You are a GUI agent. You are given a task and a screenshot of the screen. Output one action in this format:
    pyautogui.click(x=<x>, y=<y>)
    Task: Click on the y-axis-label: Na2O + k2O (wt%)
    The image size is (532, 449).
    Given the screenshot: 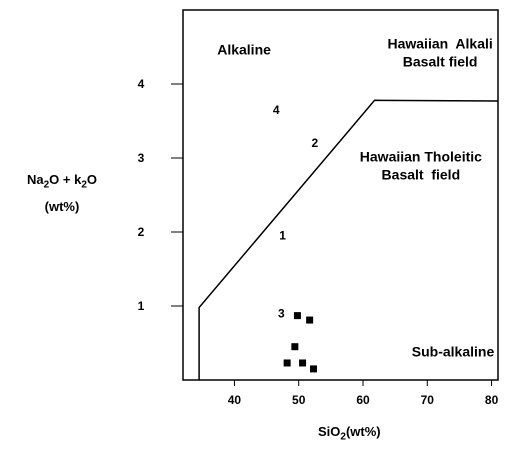 What is the action you would take?
    pyautogui.click(x=62, y=193)
    